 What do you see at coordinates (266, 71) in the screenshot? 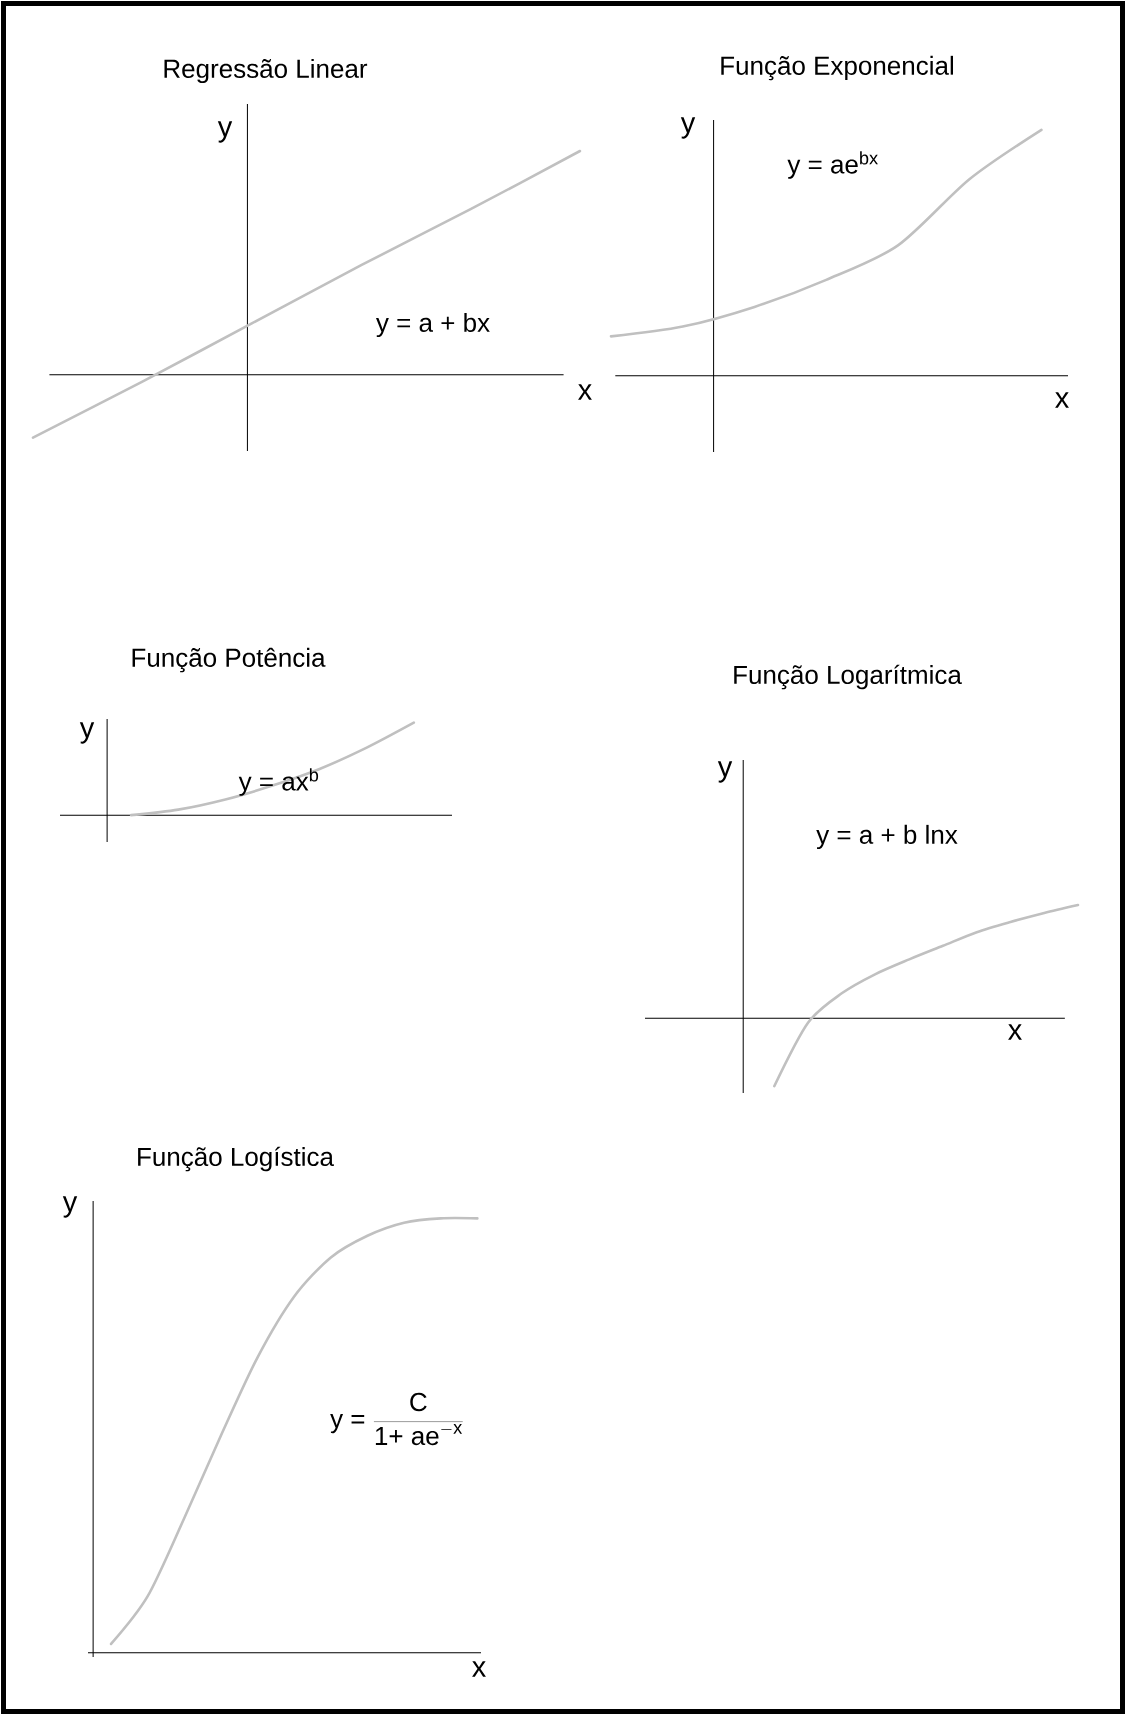
I see `chart-title: Regressão Linear` at bounding box center [266, 71].